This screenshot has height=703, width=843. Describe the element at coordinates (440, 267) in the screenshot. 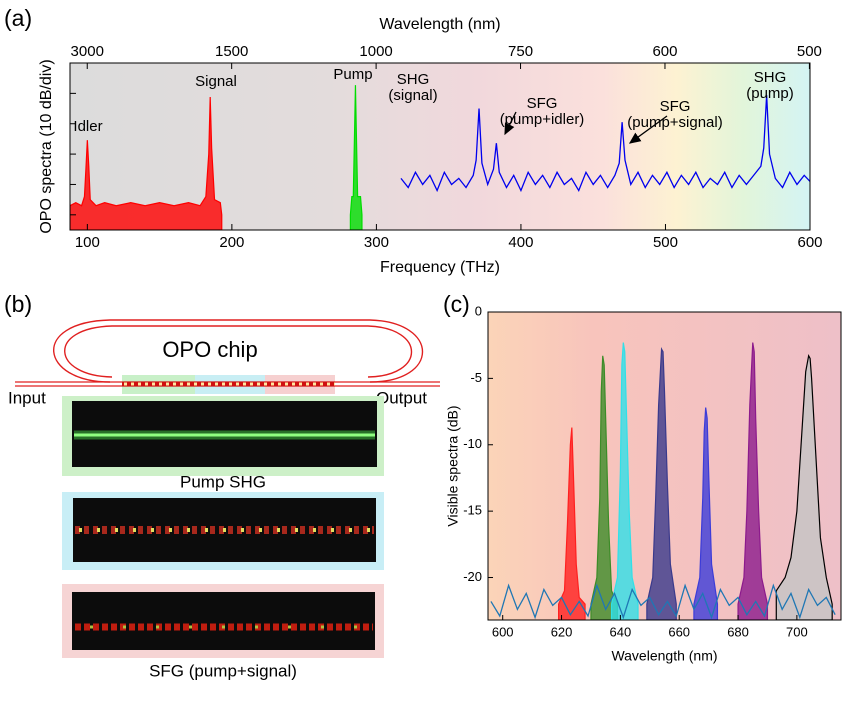

I see `x-axis-label: Frequency (THz)` at that location.